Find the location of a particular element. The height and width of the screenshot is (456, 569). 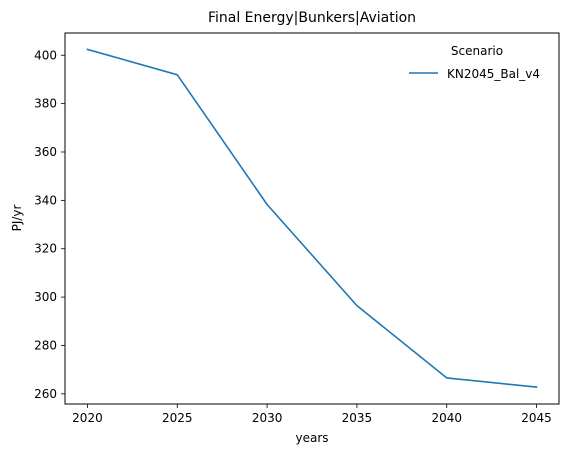

y-tick-label: 400 is located at coordinates (45, 55).